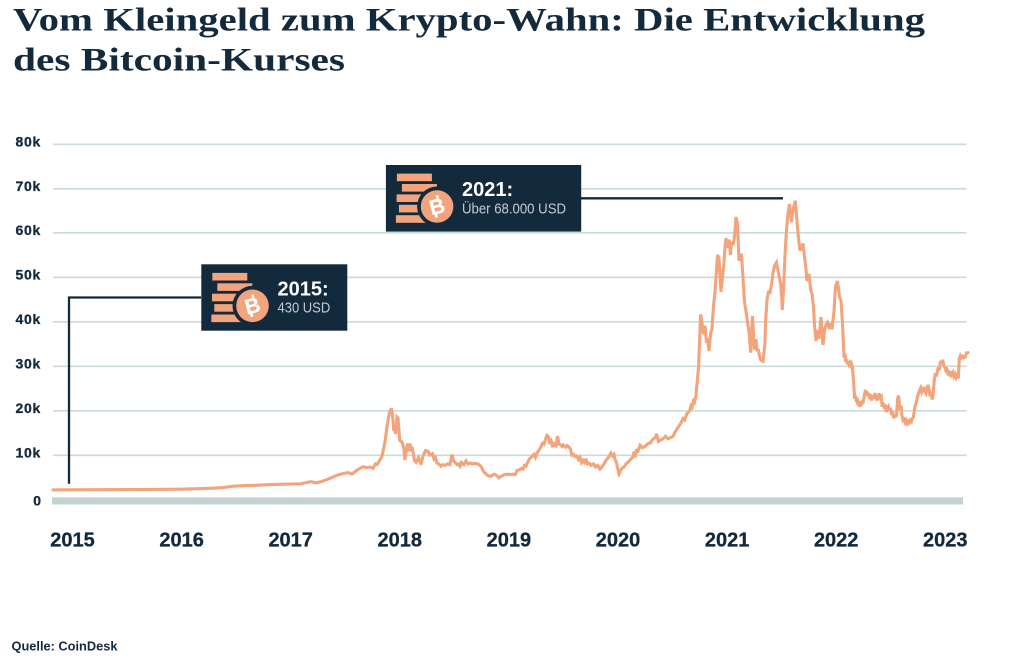  I want to click on svg-text: 80k, so click(28, 142).